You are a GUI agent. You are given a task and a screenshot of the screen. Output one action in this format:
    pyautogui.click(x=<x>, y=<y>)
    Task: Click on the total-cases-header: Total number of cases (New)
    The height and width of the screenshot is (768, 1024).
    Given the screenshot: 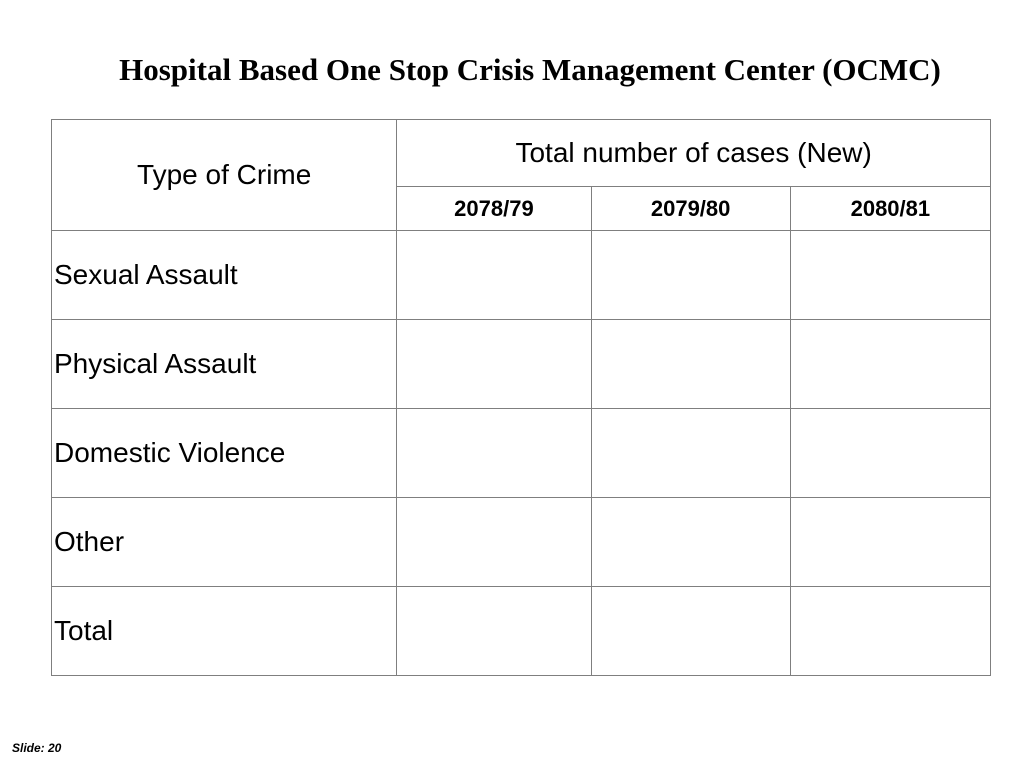 What is the action you would take?
    pyautogui.click(x=693, y=153)
    